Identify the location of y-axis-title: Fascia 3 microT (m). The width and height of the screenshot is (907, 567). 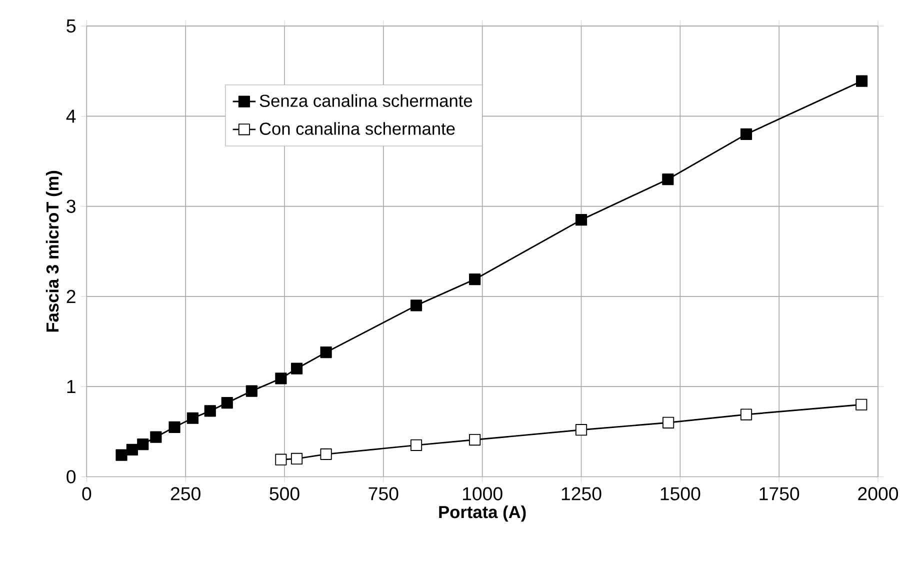
(54, 251).